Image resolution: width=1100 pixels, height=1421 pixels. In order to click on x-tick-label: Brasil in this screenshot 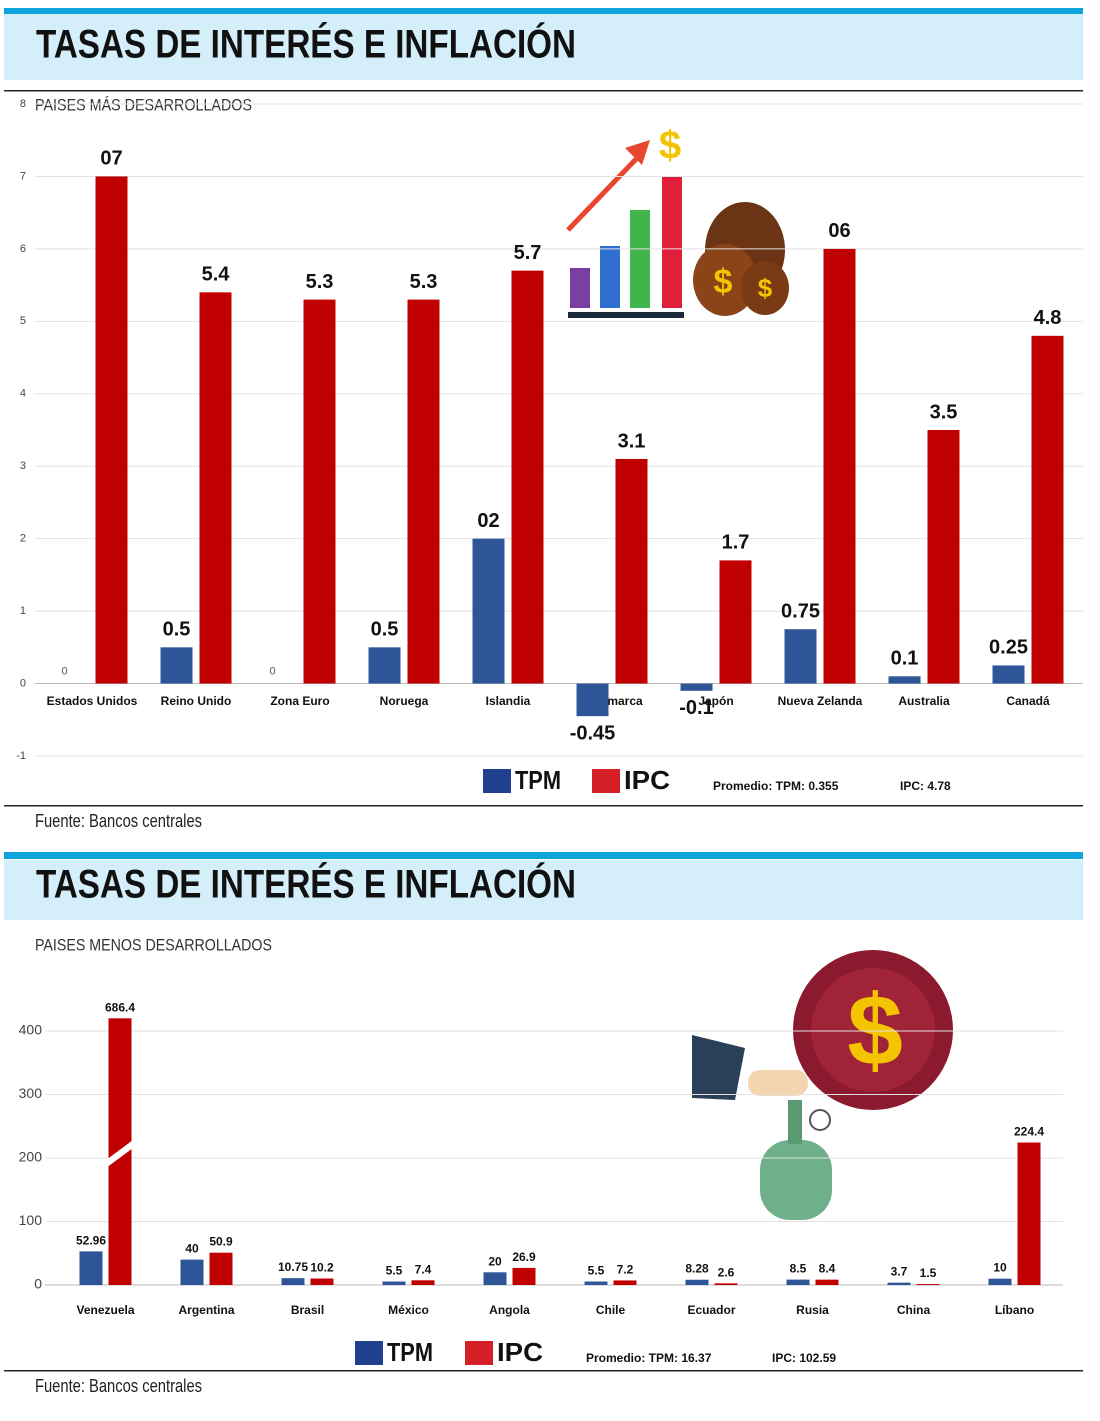, I will do `click(307, 1310)`.